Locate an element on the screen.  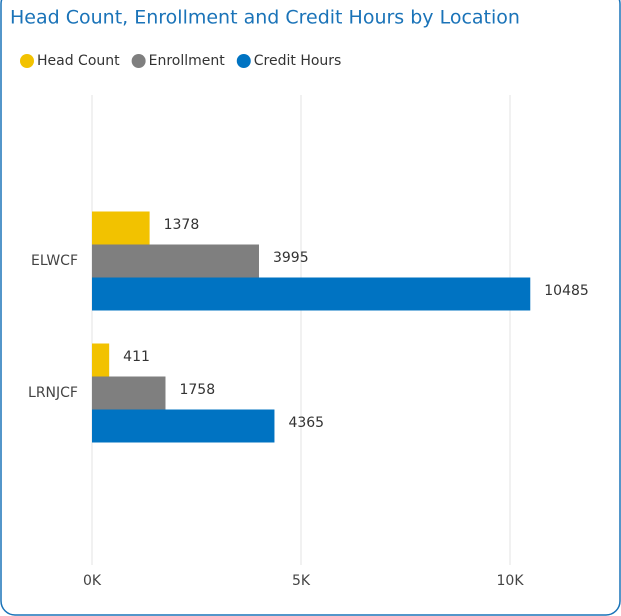
legend-label: Credit Hours is located at coordinates (298, 61).